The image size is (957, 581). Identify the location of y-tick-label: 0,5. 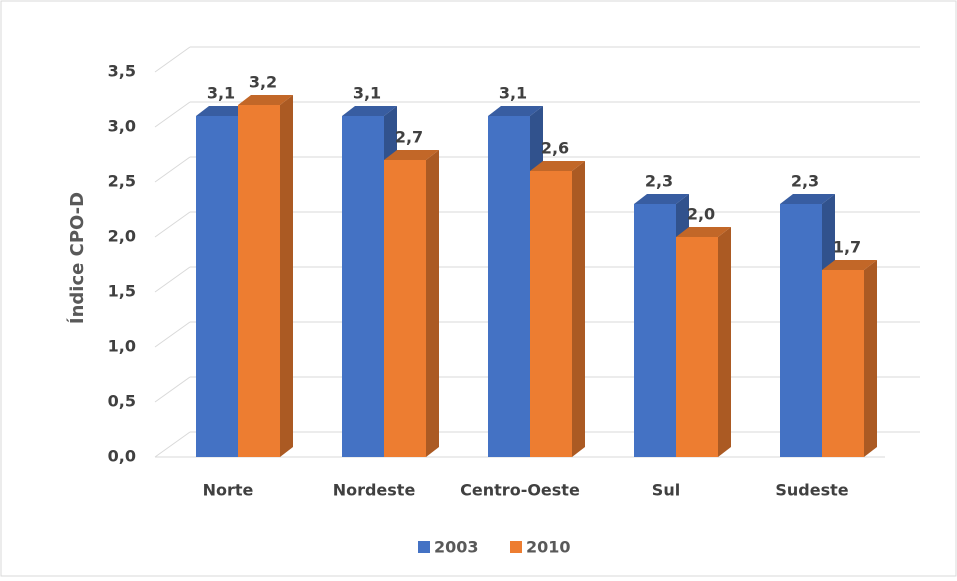
(122, 401).